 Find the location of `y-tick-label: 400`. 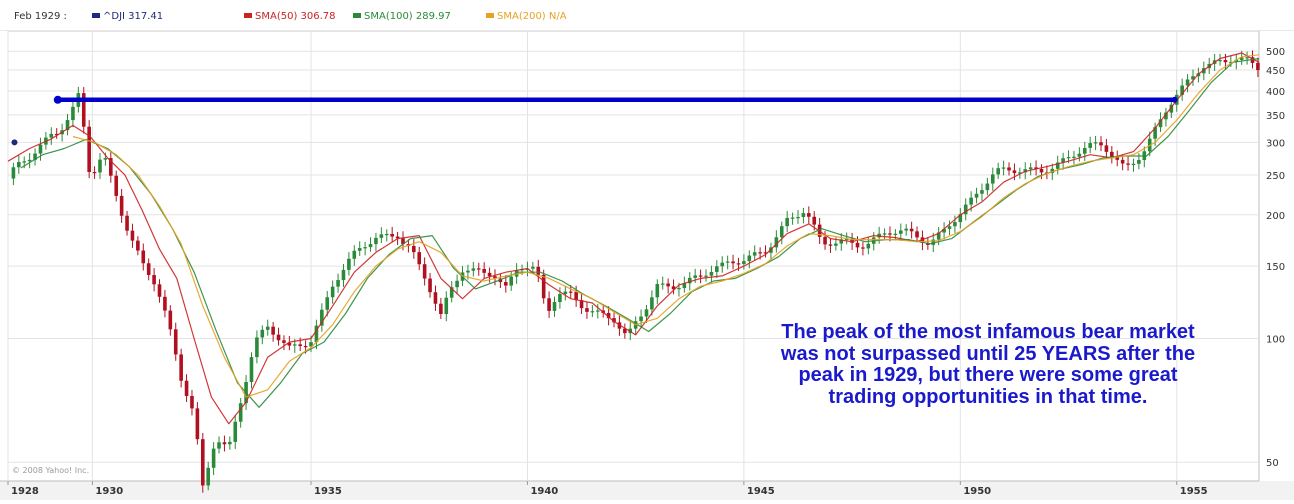

y-tick-label: 400 is located at coordinates (1275, 92).